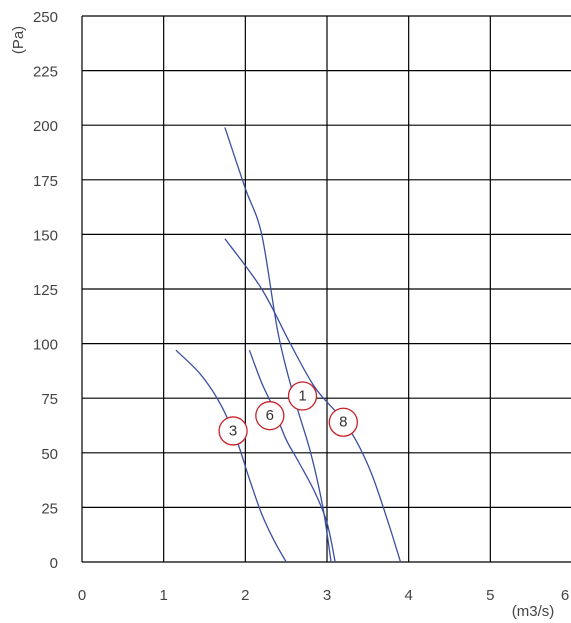  Describe the element at coordinates (245, 595) in the screenshot. I see `x-tick-label: 2` at that location.